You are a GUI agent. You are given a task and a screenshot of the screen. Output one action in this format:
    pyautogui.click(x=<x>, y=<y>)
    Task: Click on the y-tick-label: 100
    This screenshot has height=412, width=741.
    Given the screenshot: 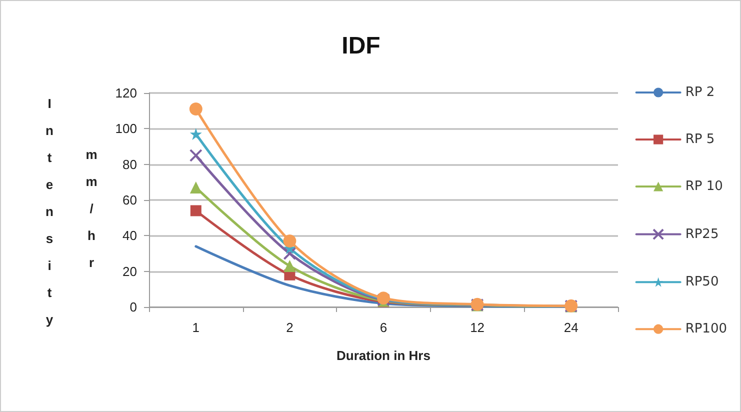 What is the action you would take?
    pyautogui.click(x=126, y=128)
    